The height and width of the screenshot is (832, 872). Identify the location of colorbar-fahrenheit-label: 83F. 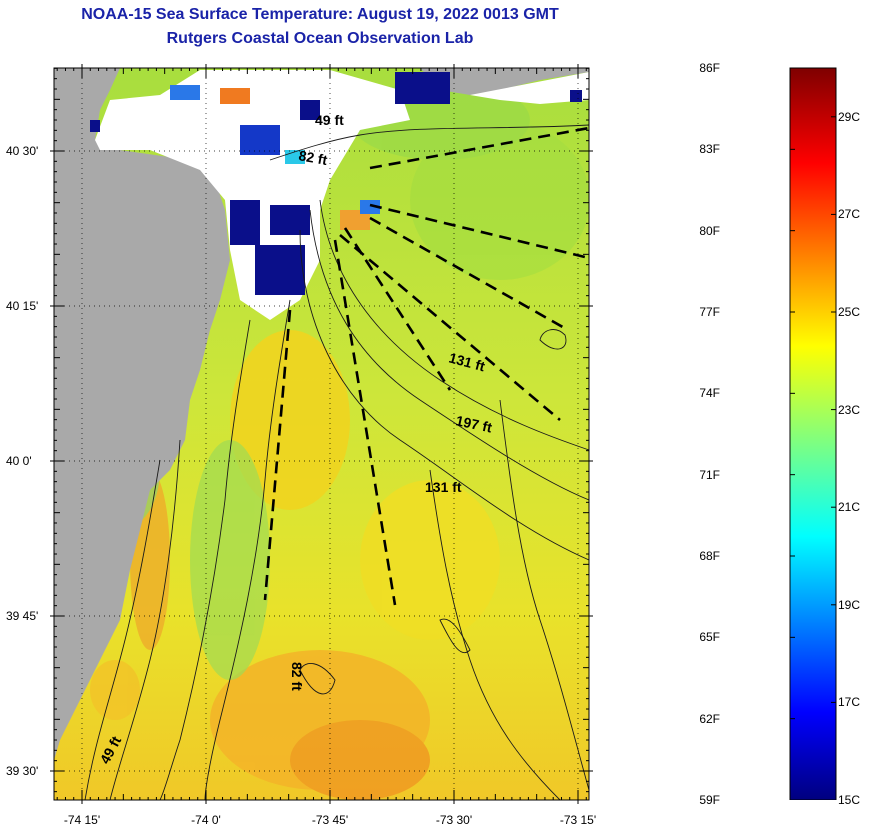
(709, 149).